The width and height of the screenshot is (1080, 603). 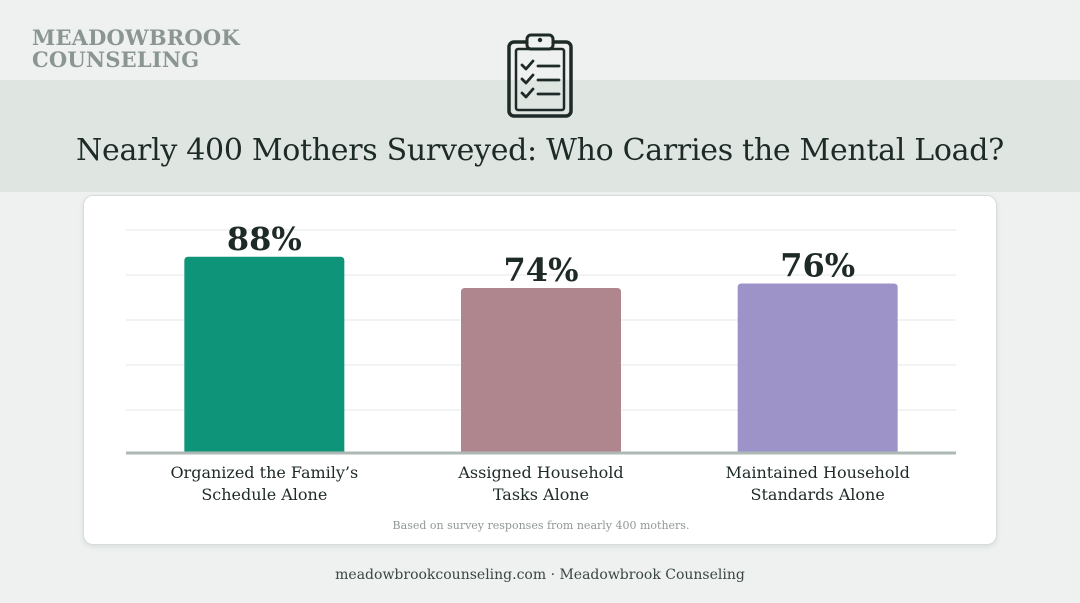 What do you see at coordinates (540, 472) in the screenshot?
I see `category-label: Assigned Household` at bounding box center [540, 472].